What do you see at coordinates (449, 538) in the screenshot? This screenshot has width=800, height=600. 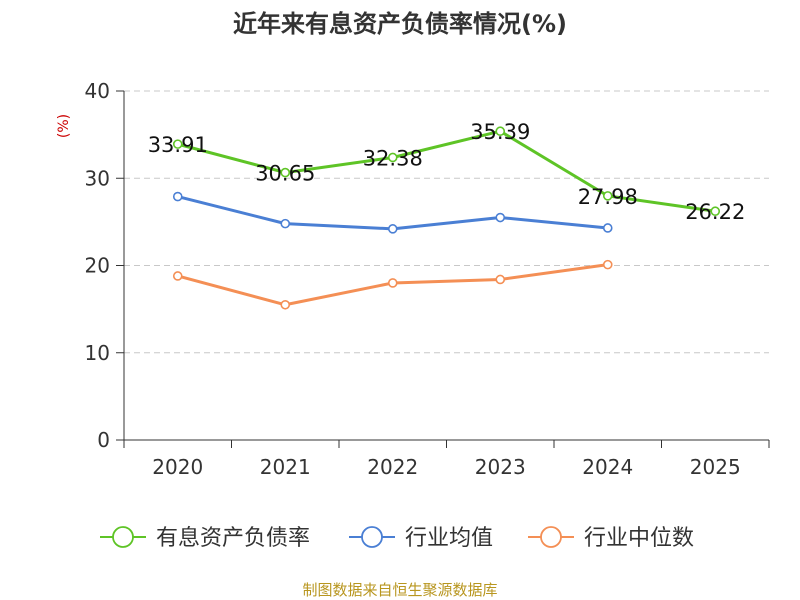 I see `legend-label: 行业均值` at bounding box center [449, 538].